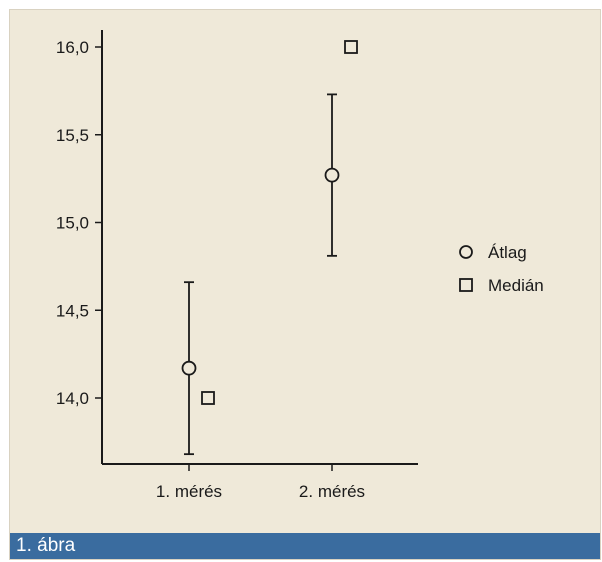 This screenshot has width=602, height=562. What do you see at coordinates (516, 285) in the screenshot?
I see `legend-label-median: Medián` at bounding box center [516, 285].